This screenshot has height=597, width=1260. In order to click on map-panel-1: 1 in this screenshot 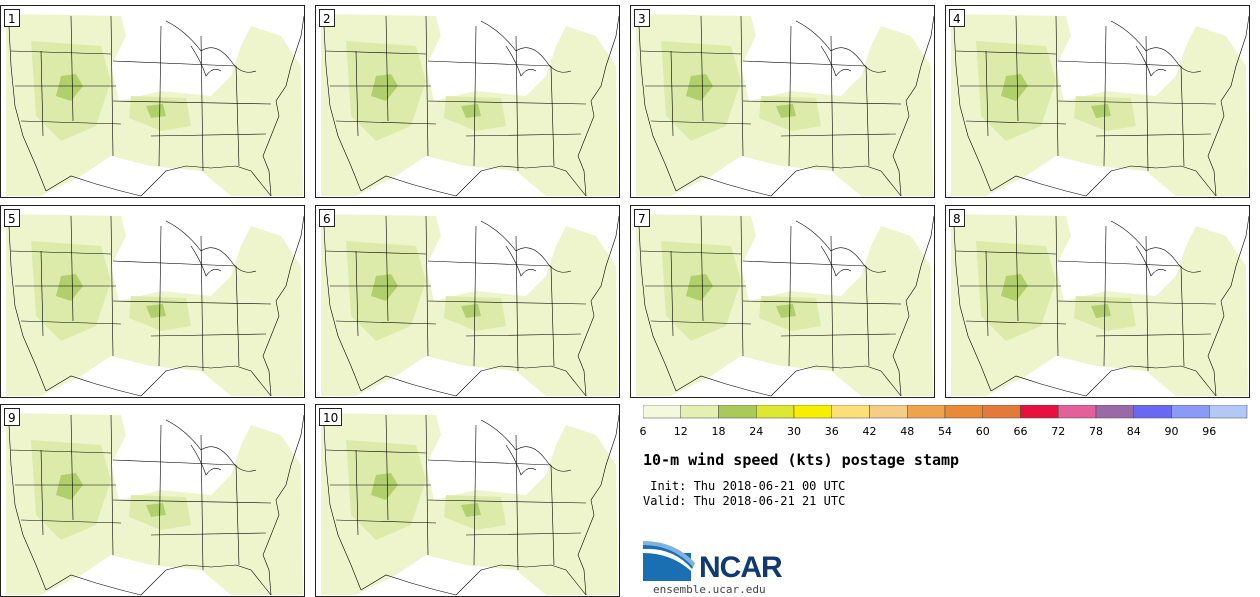, I will do `click(152, 101)`.